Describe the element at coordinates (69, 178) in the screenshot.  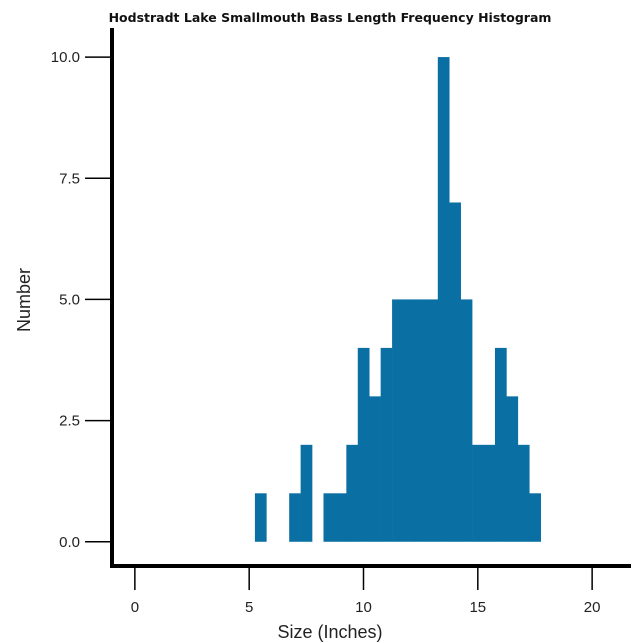
I see `y-tick-label: 7.5` at that location.